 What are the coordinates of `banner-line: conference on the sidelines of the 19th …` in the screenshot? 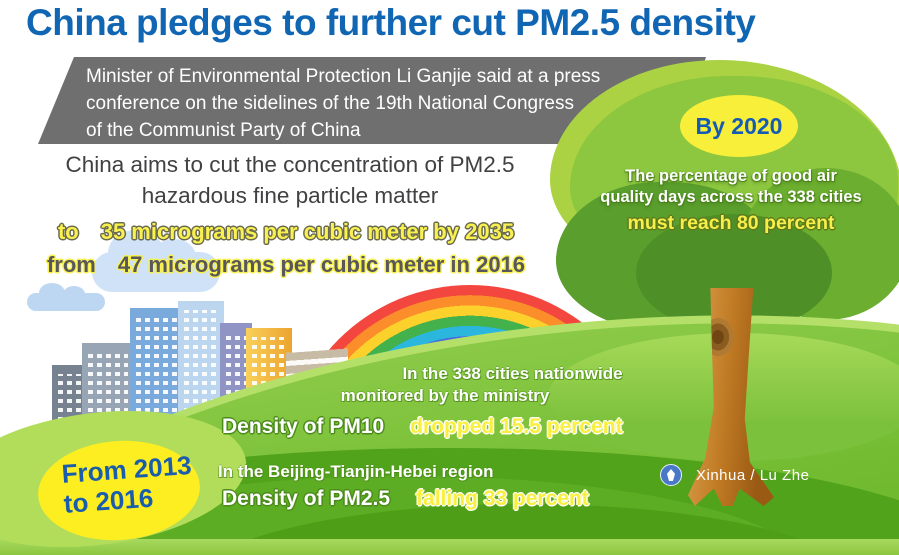 It's located at (330, 103).